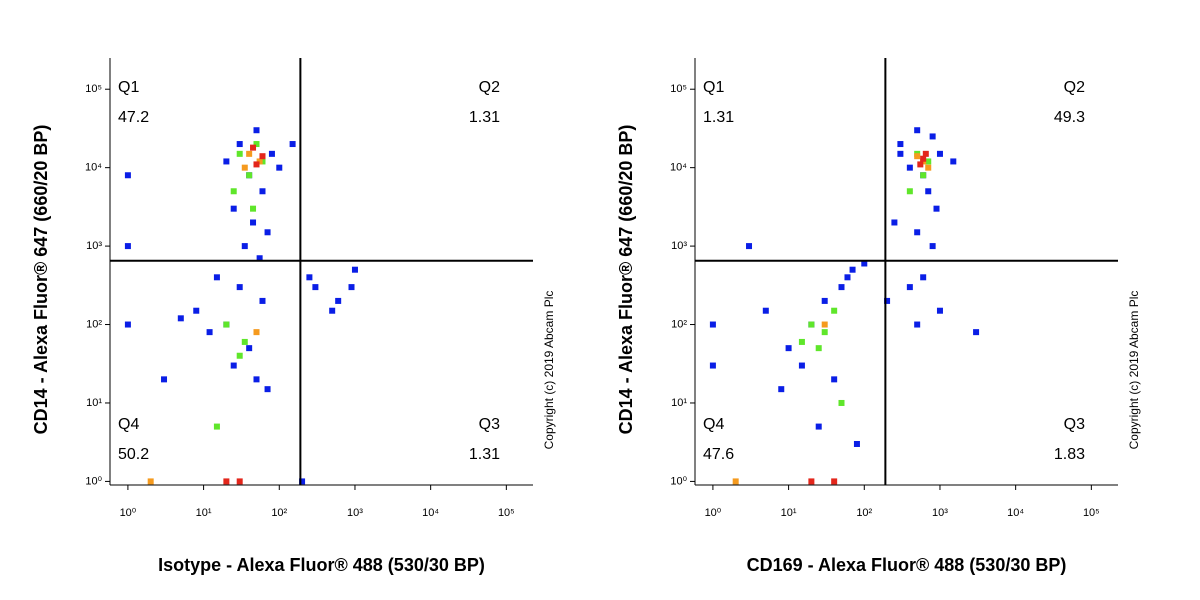 The height and width of the screenshot is (600, 1200). What do you see at coordinates (133, 117) in the screenshot?
I see `quadrant-percent: 47.2` at bounding box center [133, 117].